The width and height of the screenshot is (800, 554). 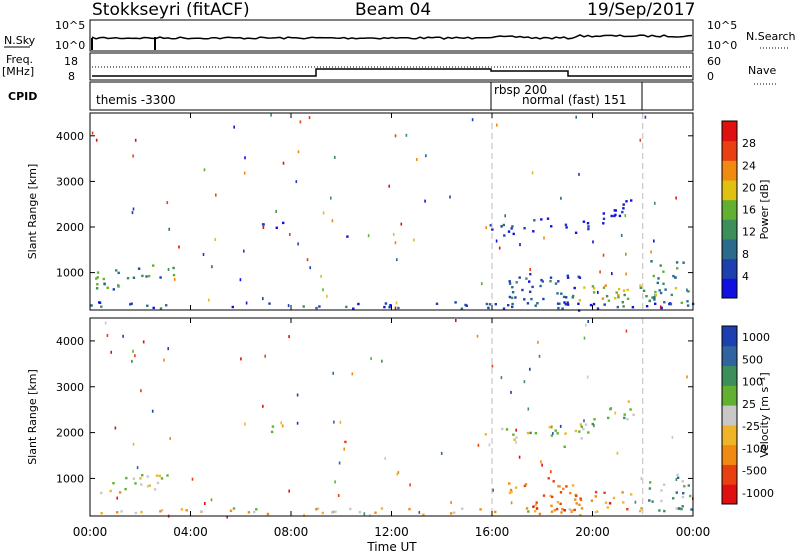 I want to click on nave-tick-top: 60, so click(x=714, y=61).